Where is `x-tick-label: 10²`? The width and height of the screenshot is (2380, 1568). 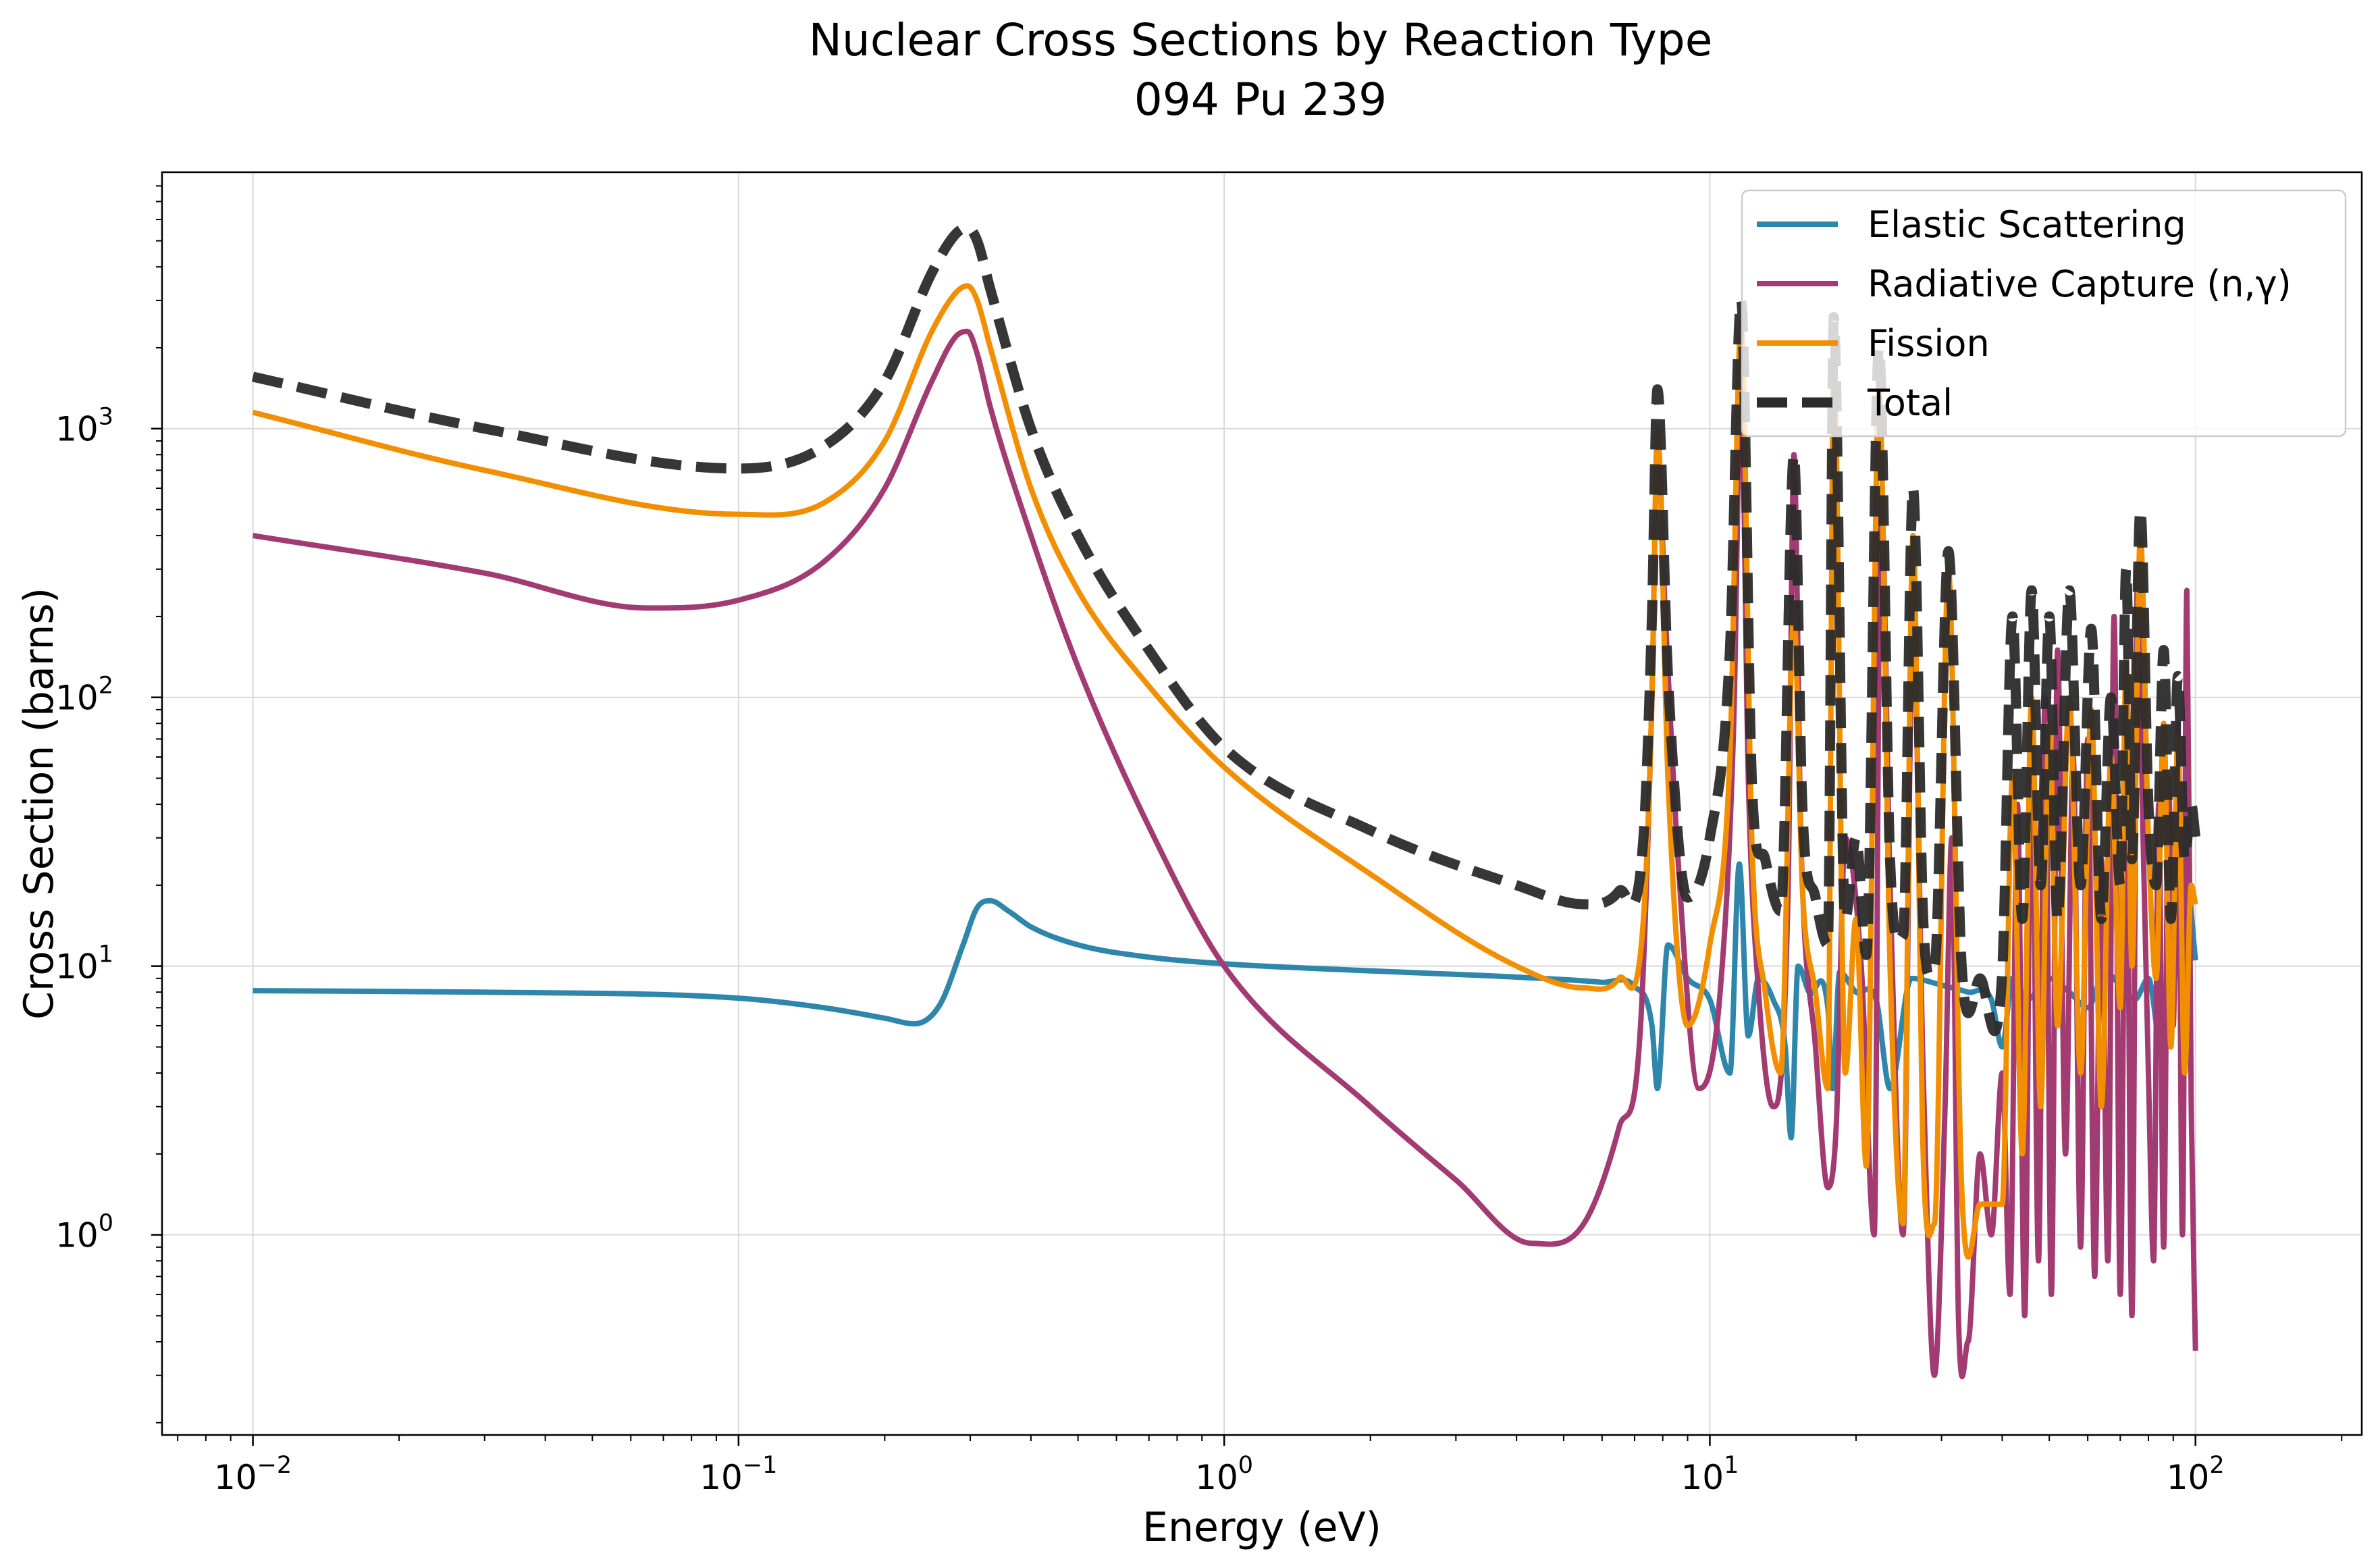
x-tick-label: 10² is located at coordinates (2196, 1475).